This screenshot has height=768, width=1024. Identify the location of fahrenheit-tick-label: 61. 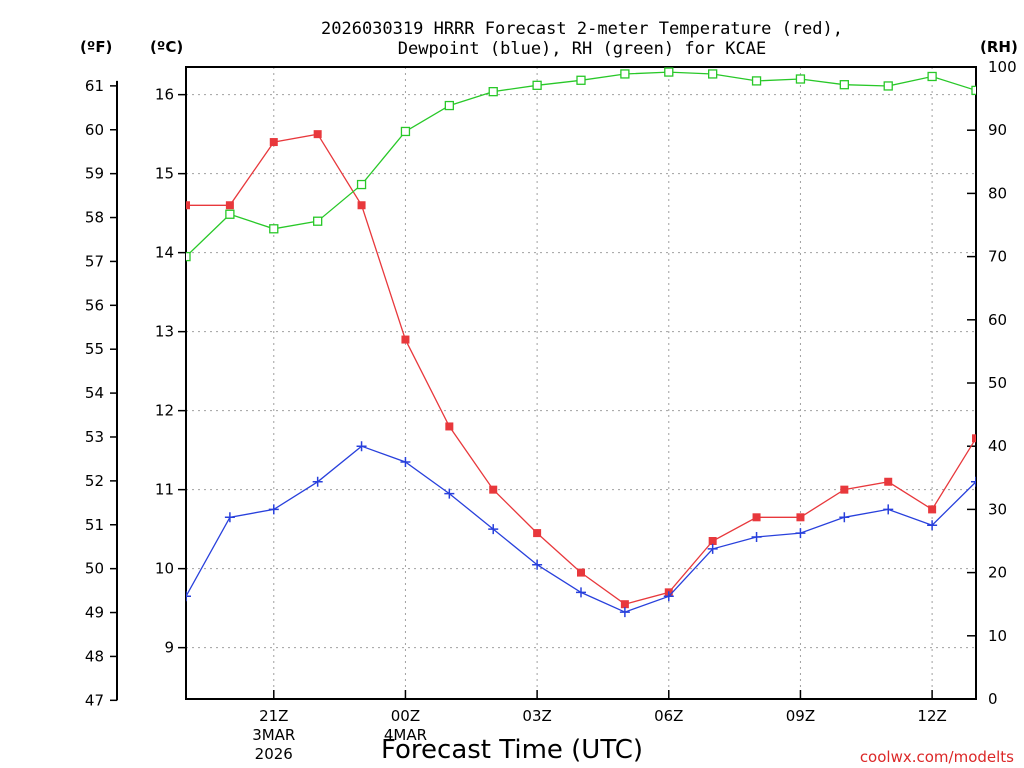
(94, 86).